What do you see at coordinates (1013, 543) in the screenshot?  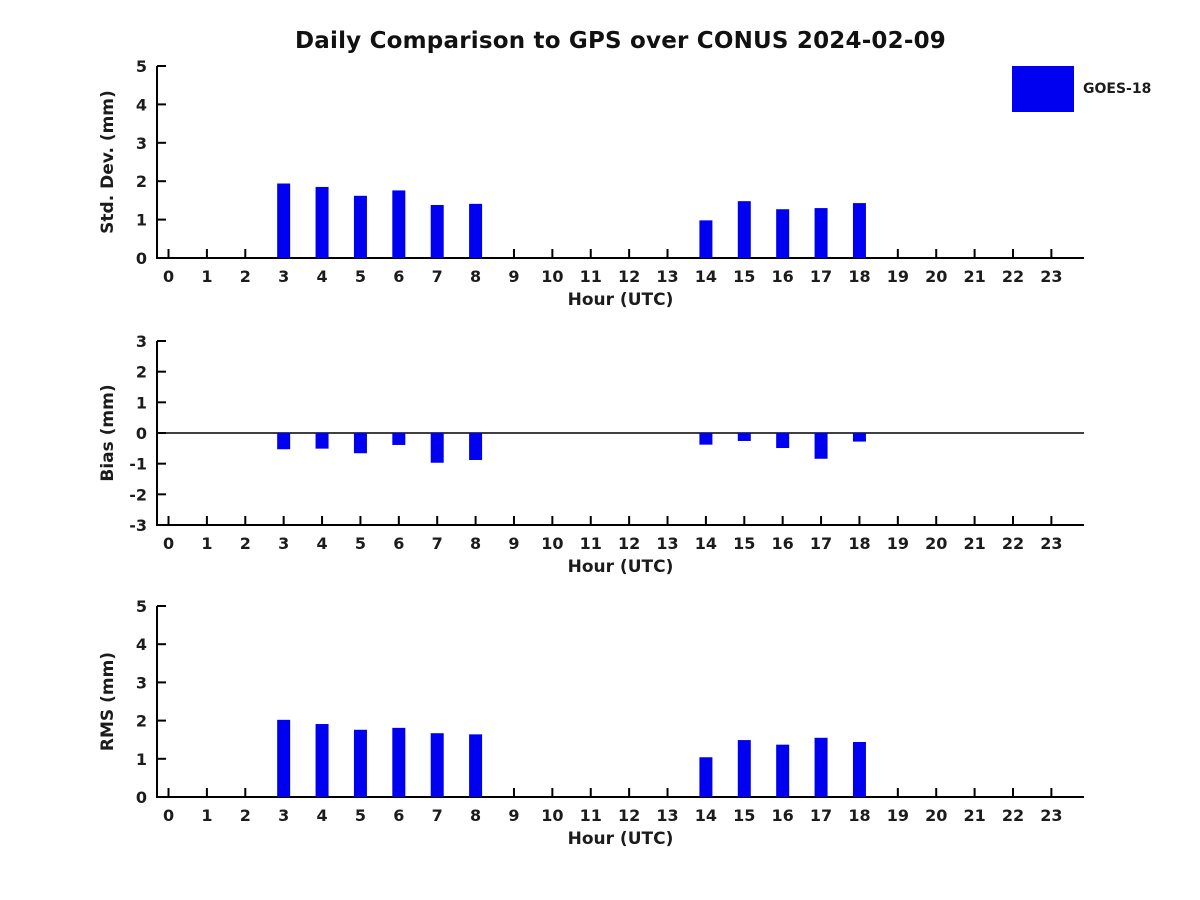 I see `x-tick-label: 22` at bounding box center [1013, 543].